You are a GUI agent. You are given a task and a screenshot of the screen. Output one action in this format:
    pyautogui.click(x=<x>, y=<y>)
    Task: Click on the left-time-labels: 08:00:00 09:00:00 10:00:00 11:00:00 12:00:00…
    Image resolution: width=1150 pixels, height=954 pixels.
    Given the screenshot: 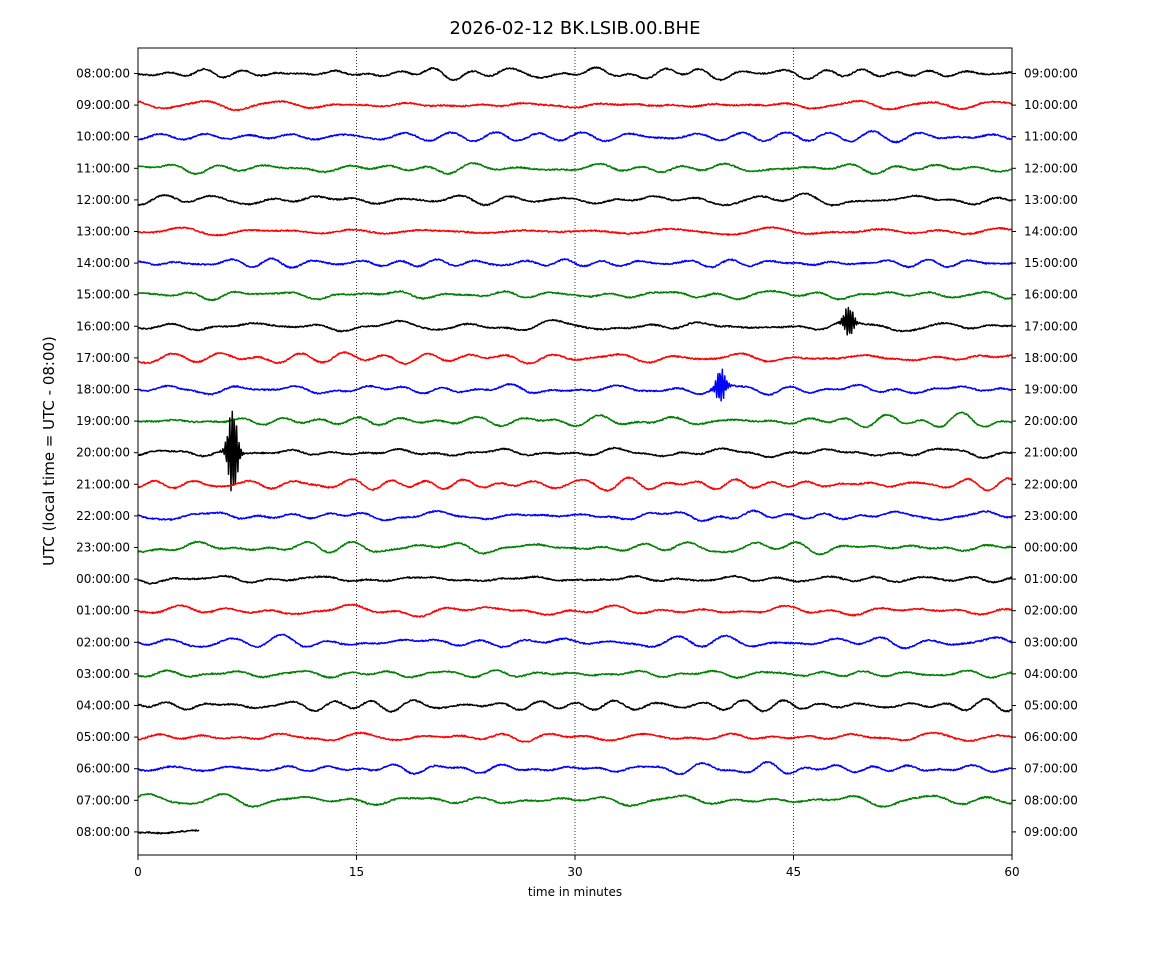 What is the action you would take?
    pyautogui.click(x=107, y=453)
    